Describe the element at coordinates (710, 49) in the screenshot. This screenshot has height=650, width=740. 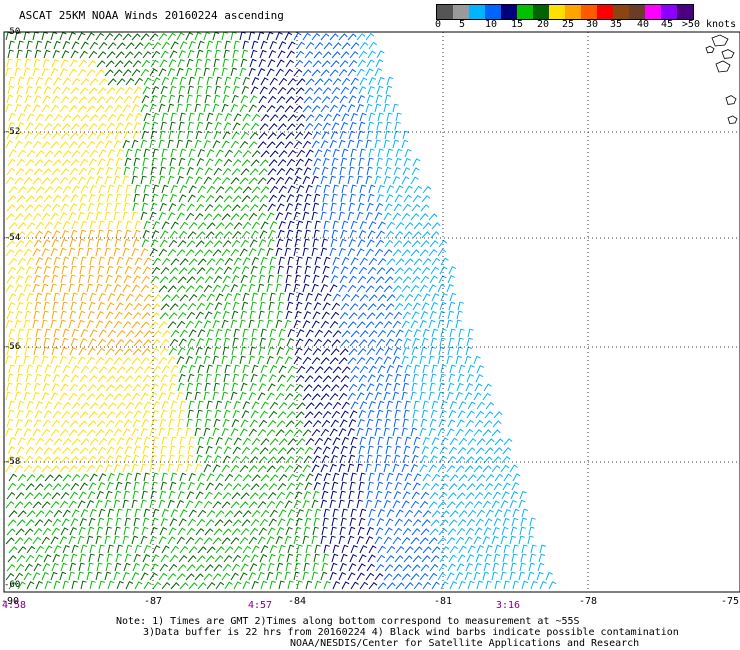
I see `land-outline` at that location.